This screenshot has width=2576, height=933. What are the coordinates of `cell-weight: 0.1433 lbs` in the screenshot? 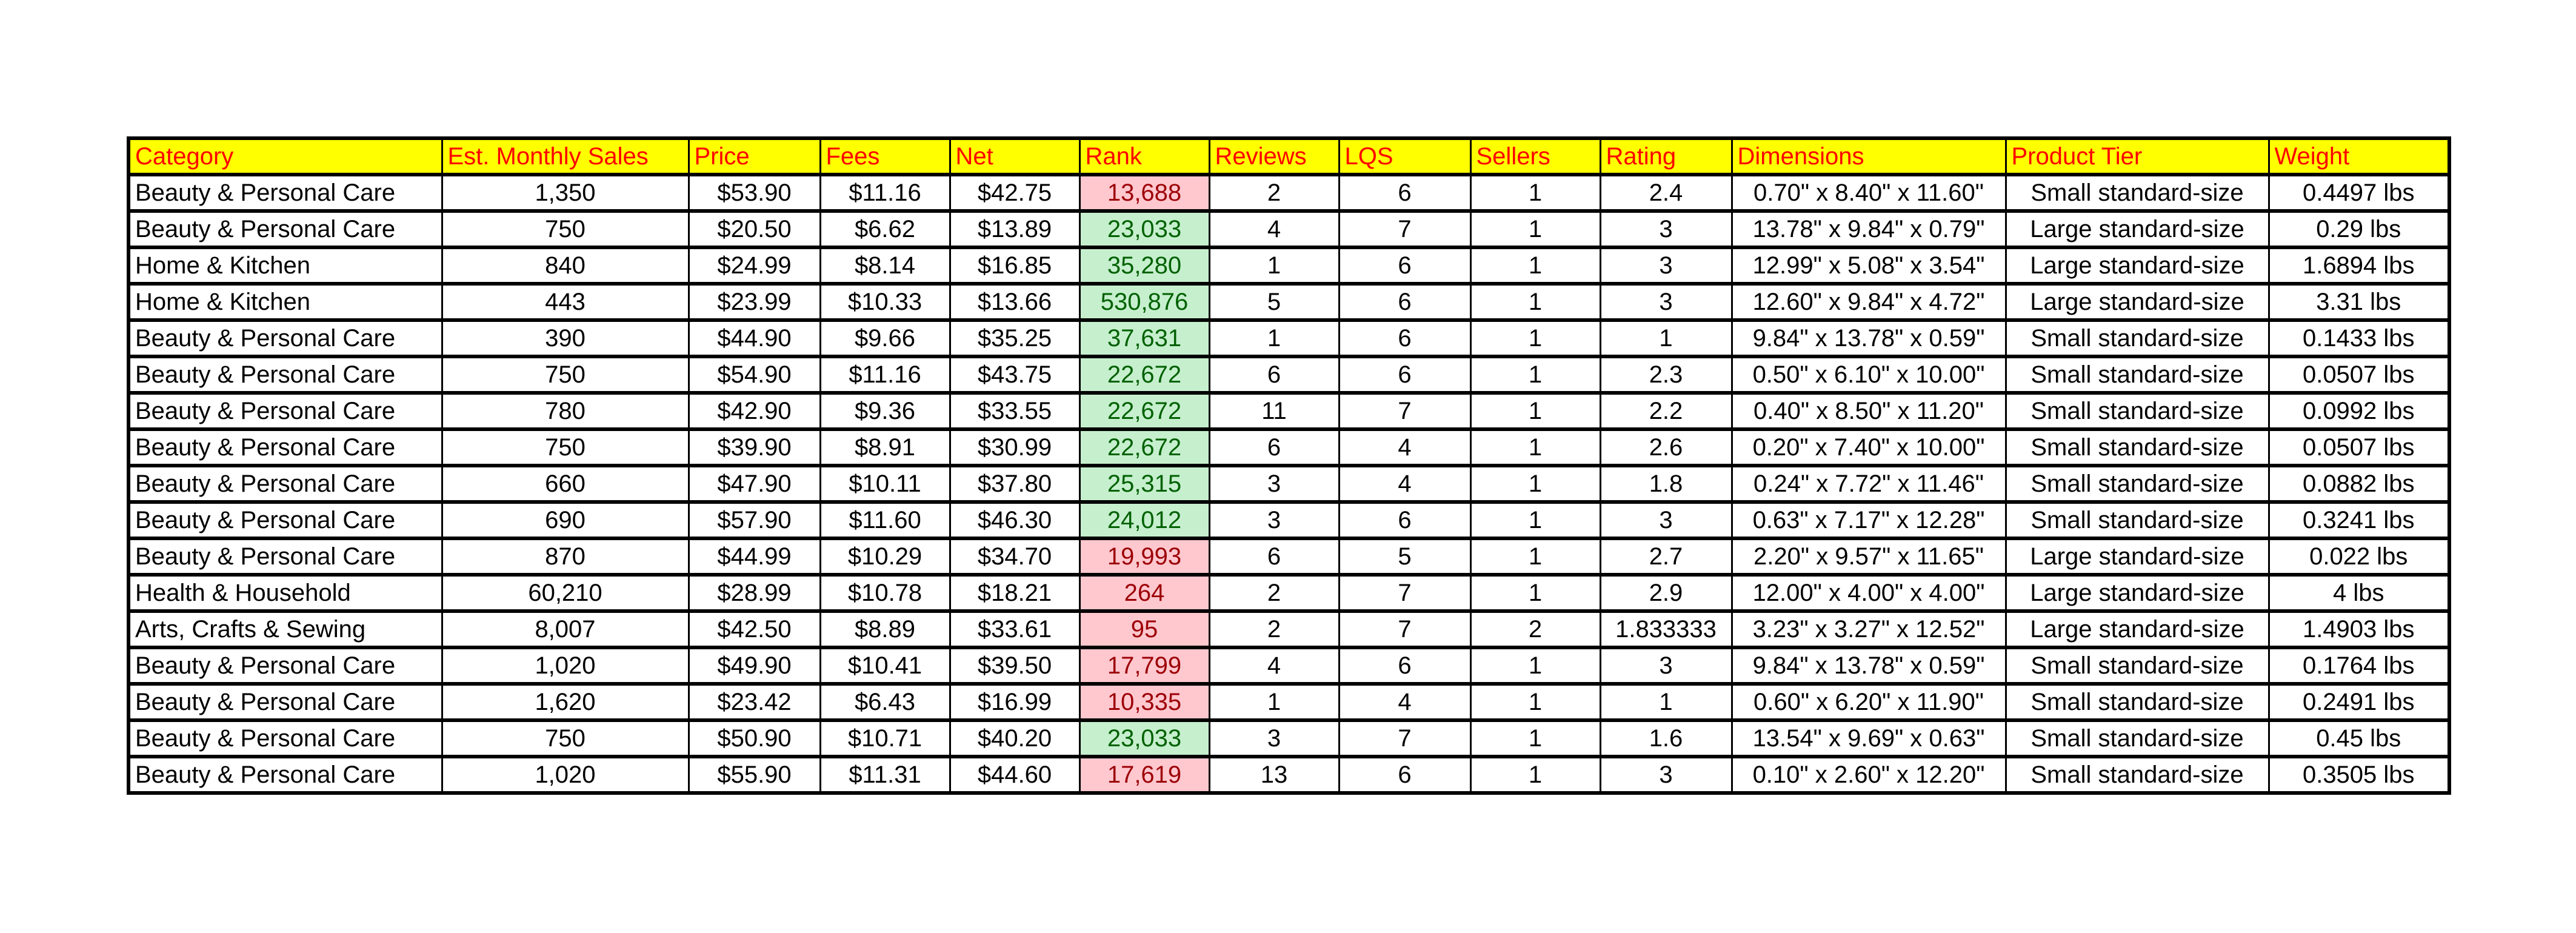 It's located at (2359, 338).